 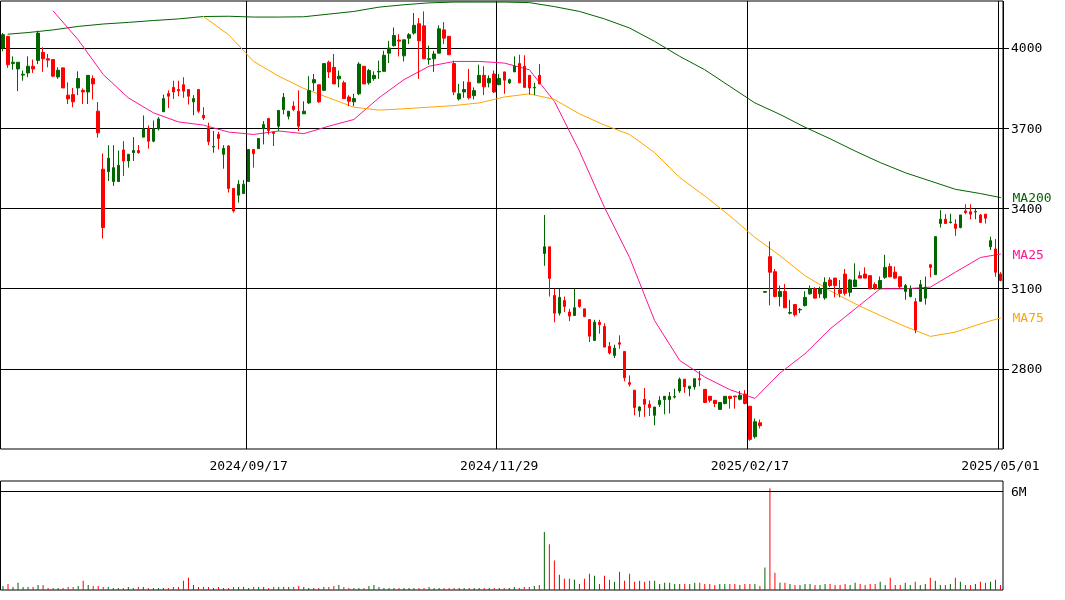 I want to click on y-tick-label: 3100, so click(x=1027, y=289).